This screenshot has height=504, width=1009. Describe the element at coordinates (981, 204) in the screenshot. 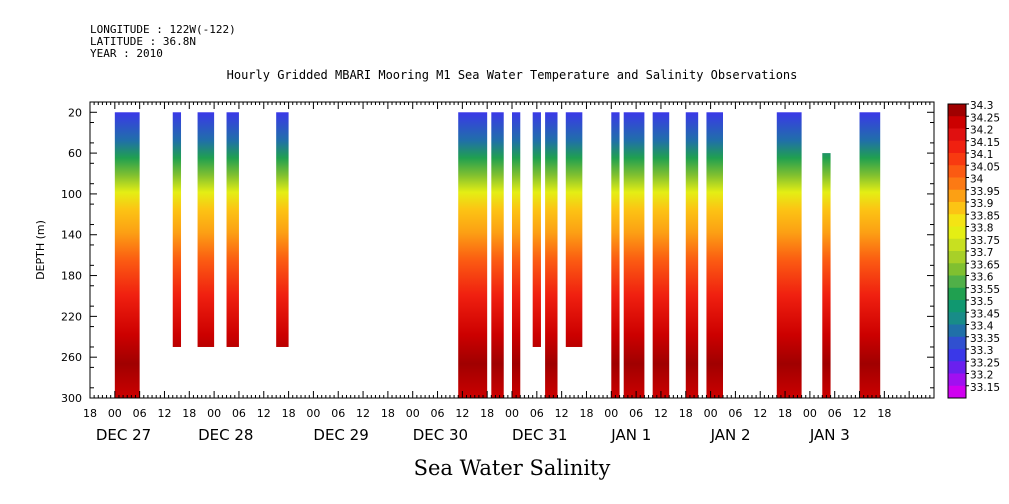

I see `colorbar-label: 33.9` at that location.